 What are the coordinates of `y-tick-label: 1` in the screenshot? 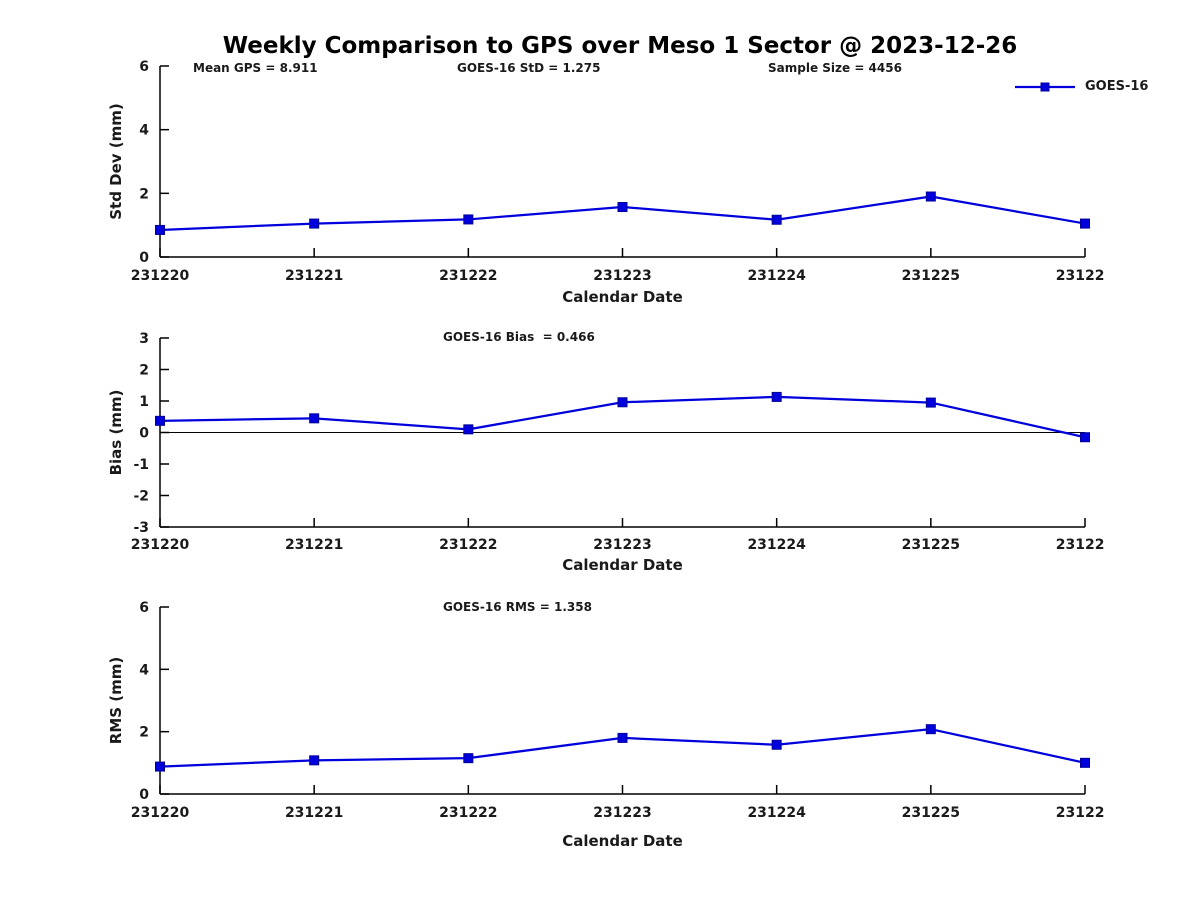 It's located at (144, 402).